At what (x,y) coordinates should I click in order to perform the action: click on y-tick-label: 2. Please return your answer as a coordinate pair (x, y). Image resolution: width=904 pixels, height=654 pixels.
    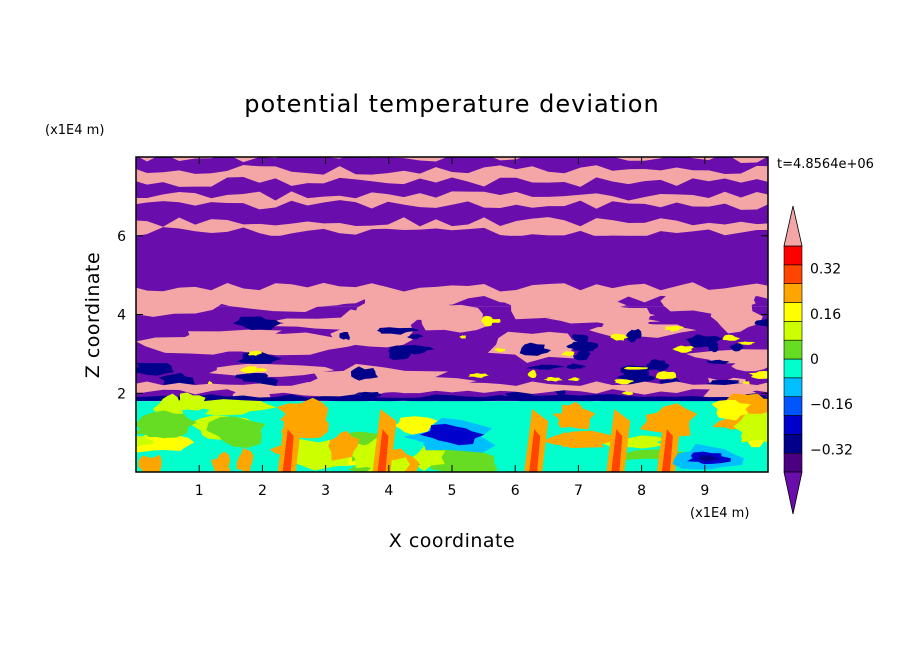
    Looking at the image, I should click on (121, 394).